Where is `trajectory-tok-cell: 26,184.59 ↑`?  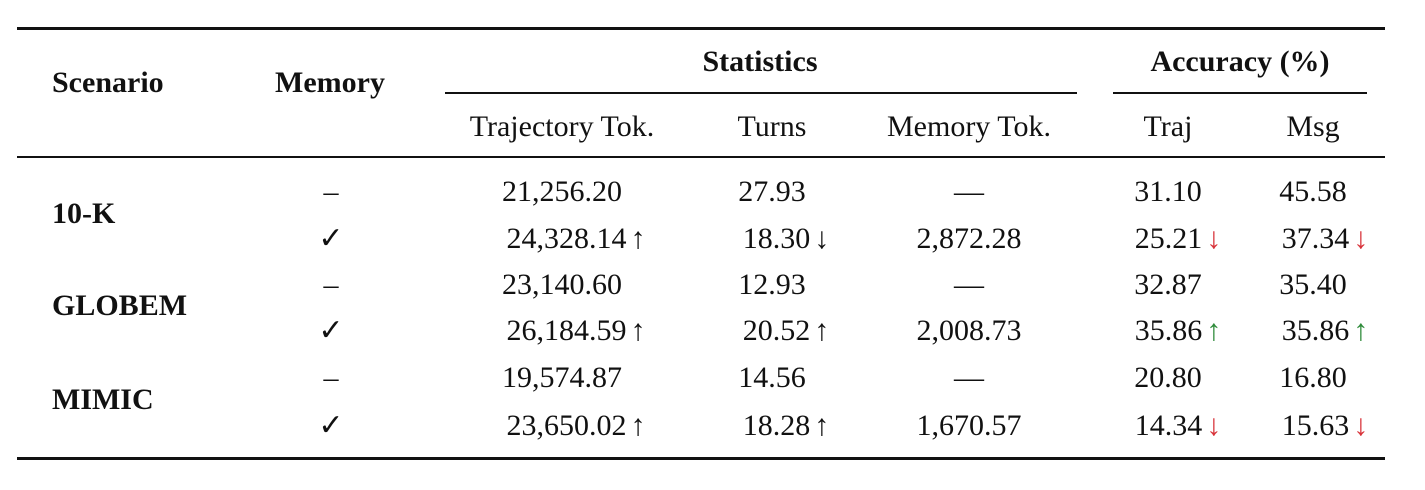 trajectory-tok-cell: 26,184.59 ↑ is located at coordinates (576, 330).